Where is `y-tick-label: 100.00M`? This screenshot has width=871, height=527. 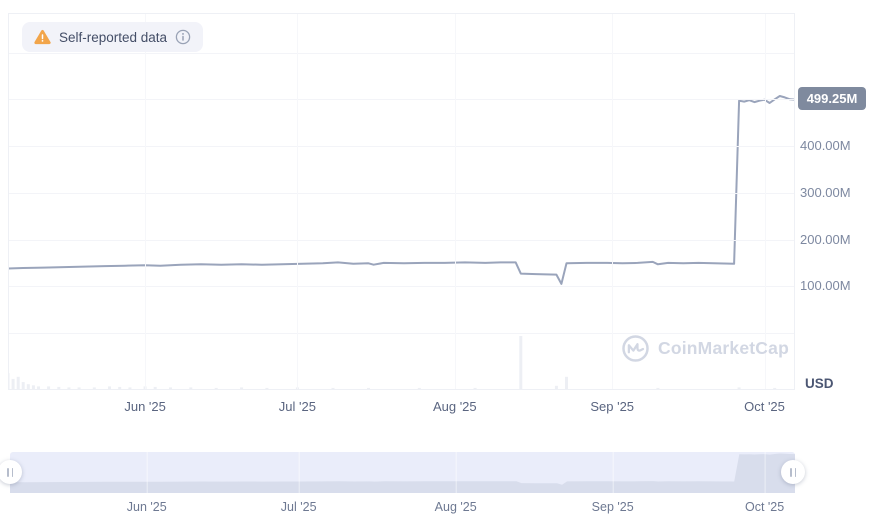 y-tick-label: 100.00M is located at coordinates (825, 286).